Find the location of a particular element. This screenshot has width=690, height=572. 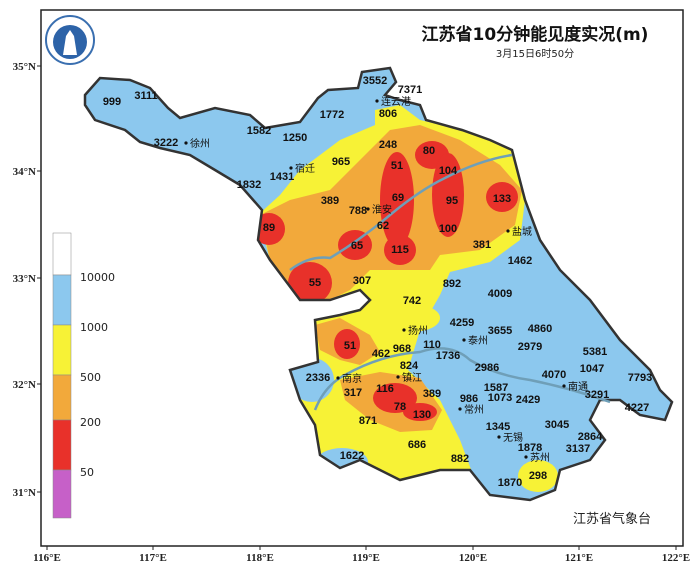

station-value: 95 is located at coordinates (452, 201).